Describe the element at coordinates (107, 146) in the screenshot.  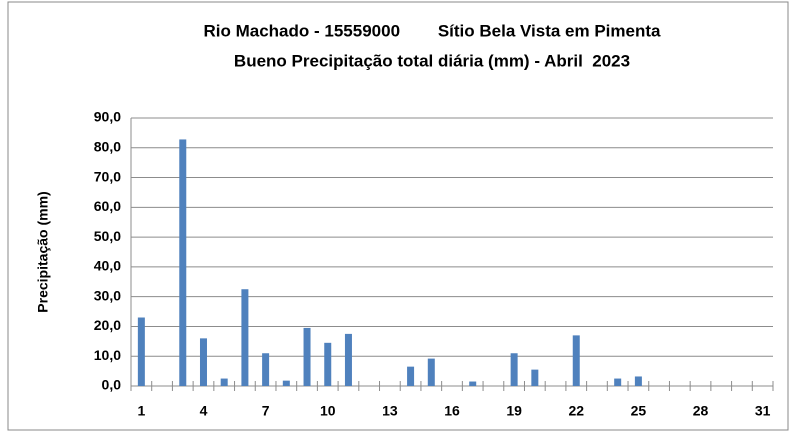
I see `y-tick-label: 80,0` at that location.